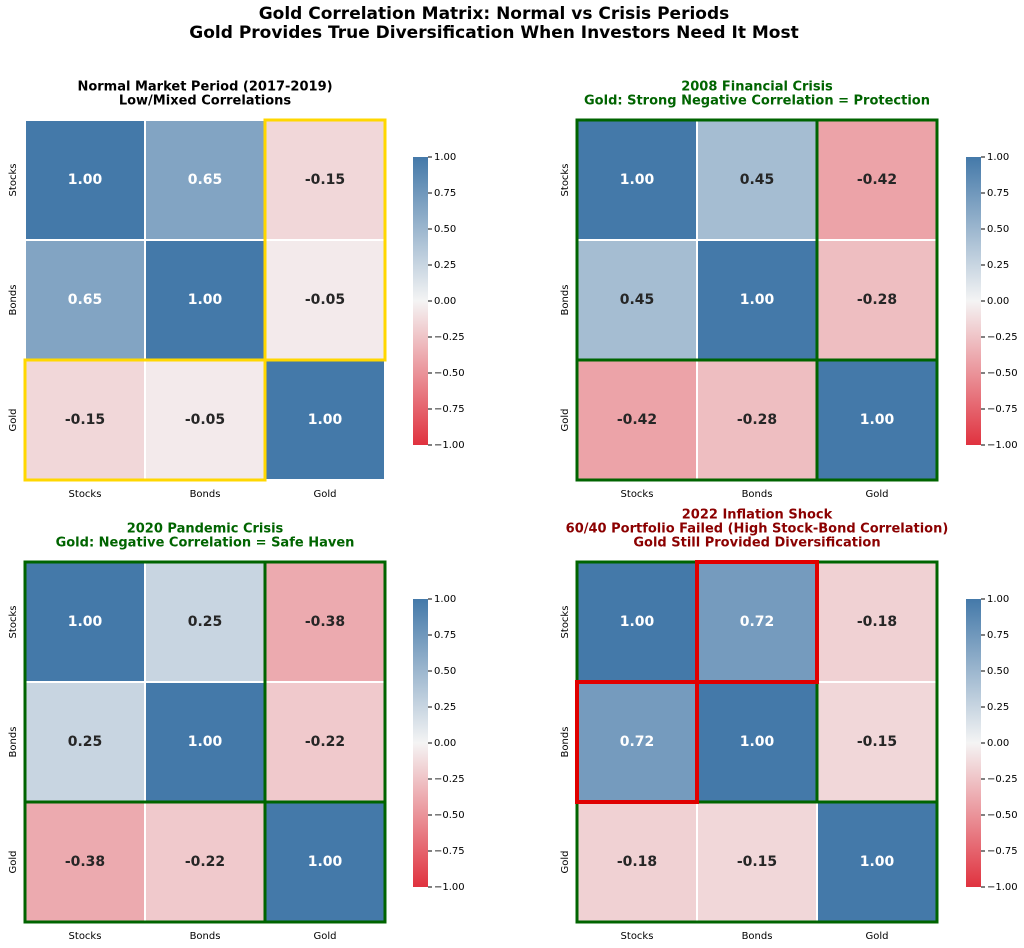 The height and width of the screenshot is (948, 1024). I want to click on panel-title: Gold Still Provided Diversification, so click(756, 543).